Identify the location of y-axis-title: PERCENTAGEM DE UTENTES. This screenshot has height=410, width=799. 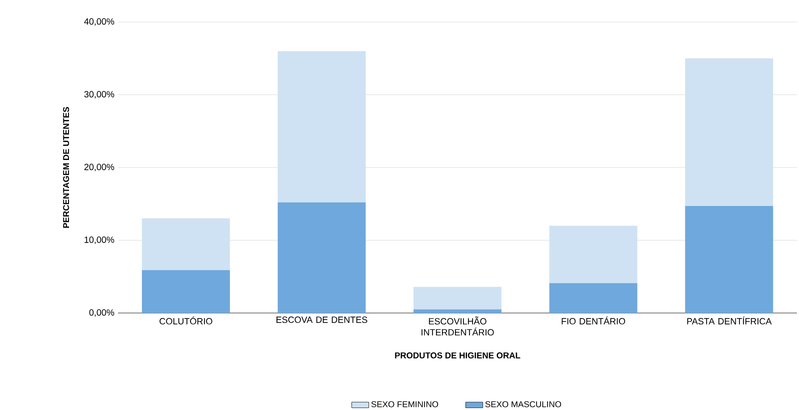
(66, 167).